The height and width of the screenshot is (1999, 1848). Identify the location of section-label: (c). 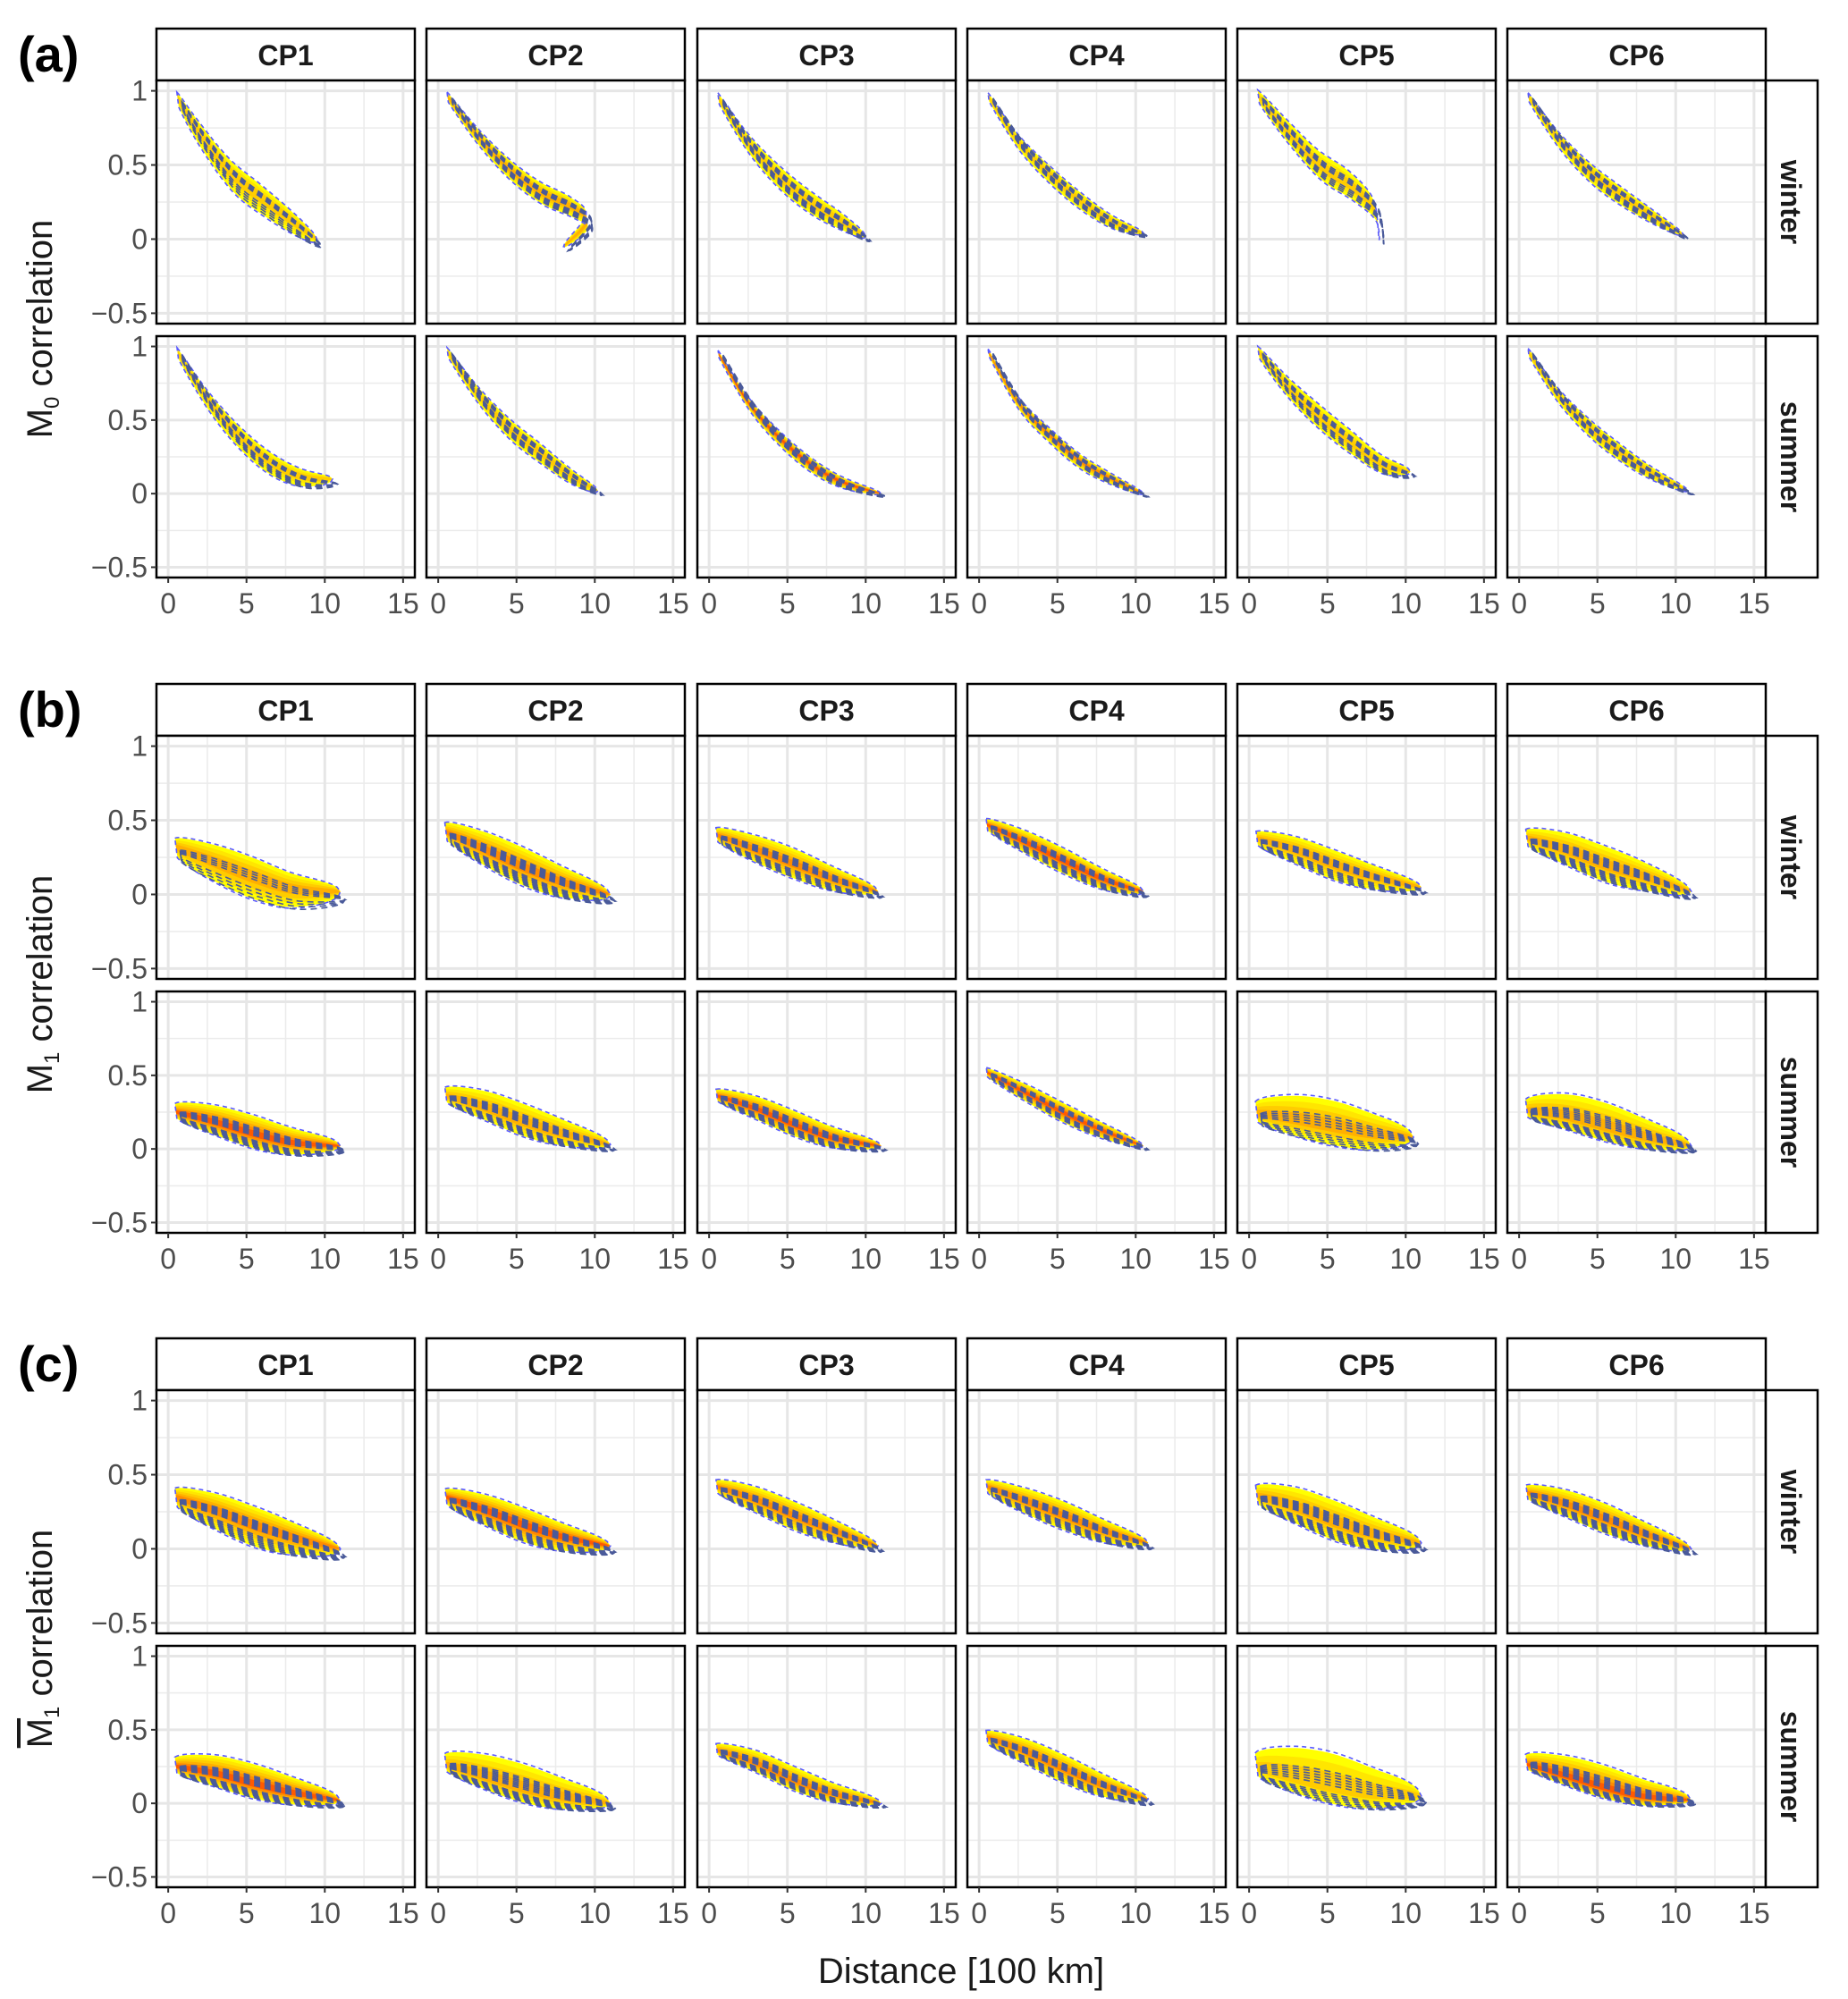
(48, 1364).